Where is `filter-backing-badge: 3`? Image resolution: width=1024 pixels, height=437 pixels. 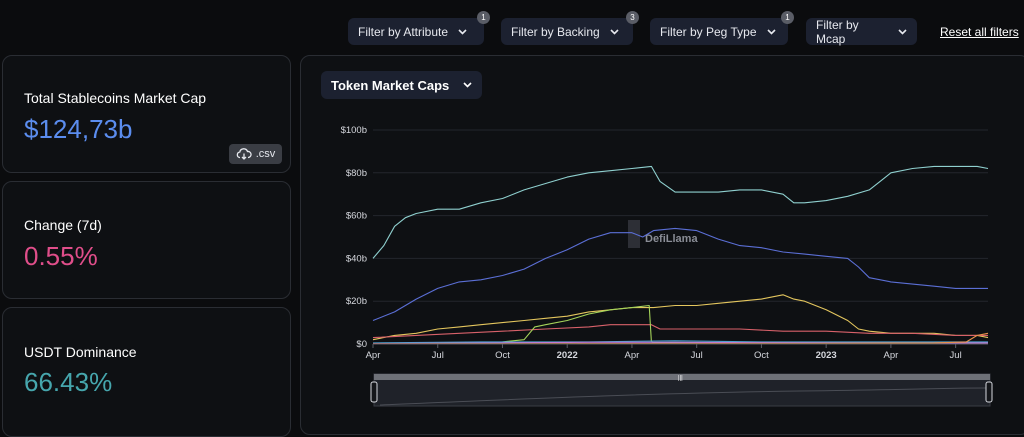 filter-backing-badge: 3 is located at coordinates (632, 17).